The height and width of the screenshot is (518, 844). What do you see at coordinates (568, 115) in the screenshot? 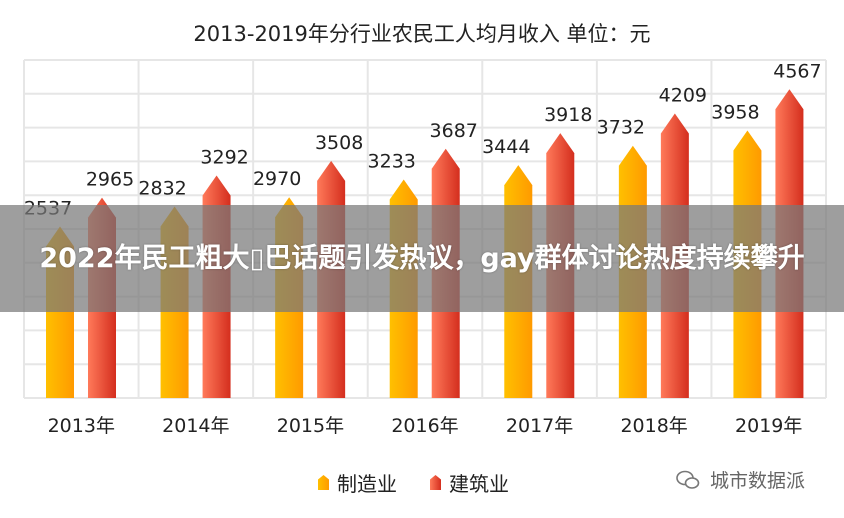
I see `data-label: 3918` at bounding box center [568, 115].